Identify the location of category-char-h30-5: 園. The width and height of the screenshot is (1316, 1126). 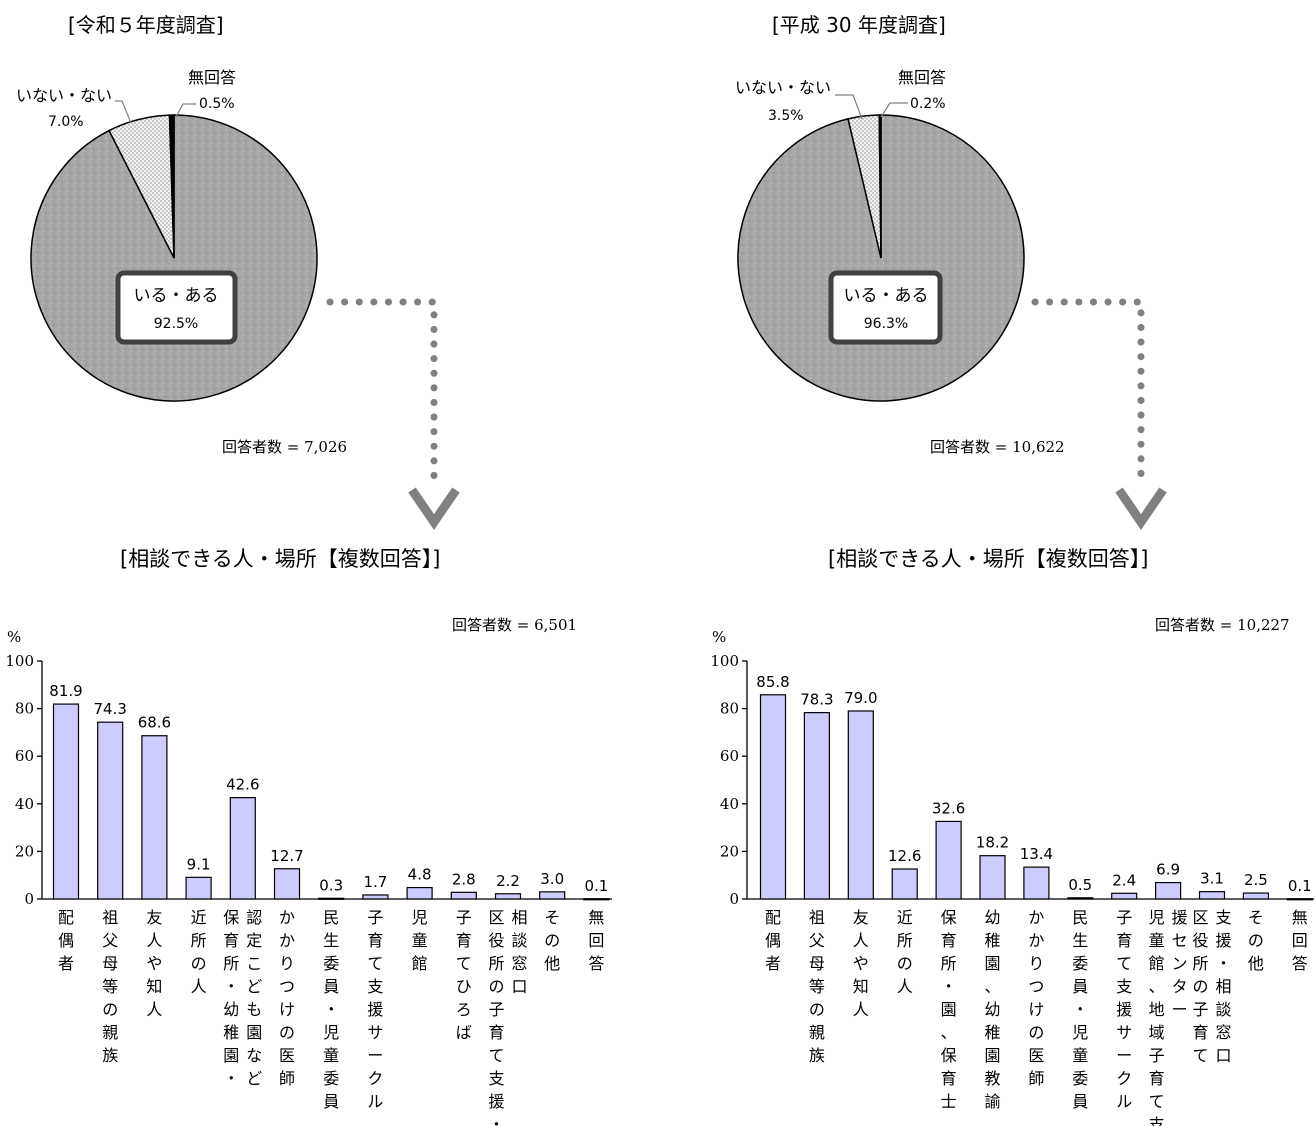
(992, 963).